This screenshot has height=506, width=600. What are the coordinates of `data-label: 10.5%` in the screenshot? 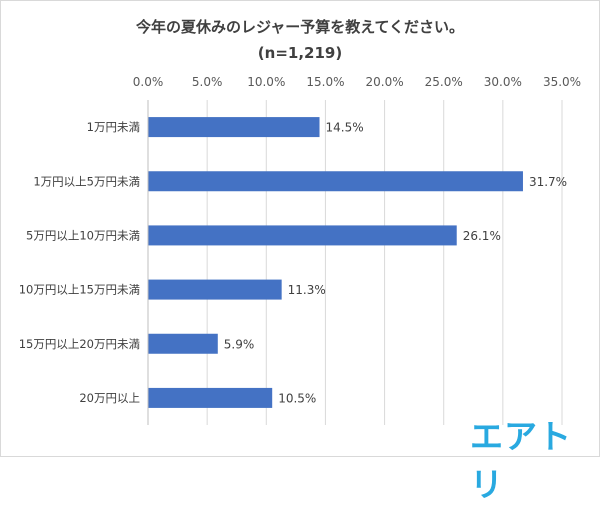 It's located at (297, 398).